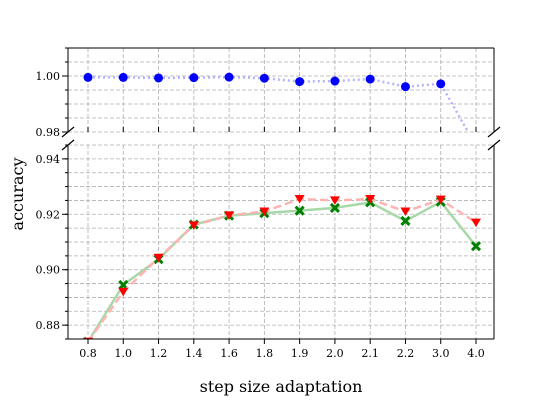 The image size is (550, 400). I want to click on upper-series-0-line, so click(279, 103).